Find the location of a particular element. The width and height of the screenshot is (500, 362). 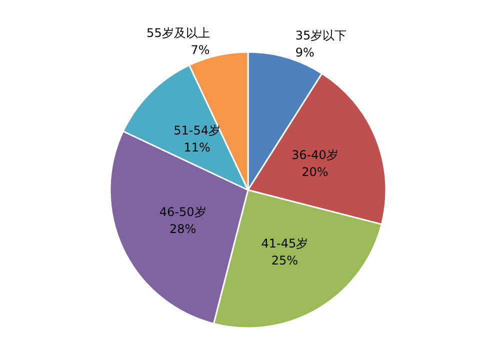

slice-label: 35岁以下 is located at coordinates (321, 35).